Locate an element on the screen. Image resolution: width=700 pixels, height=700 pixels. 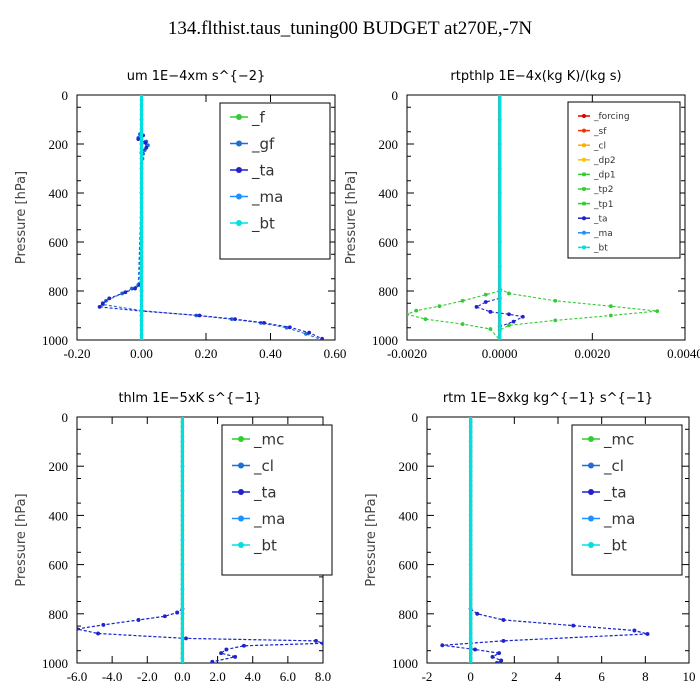
legend: _mc _cl _ta _ma _bt is located at coordinates (277, 500).